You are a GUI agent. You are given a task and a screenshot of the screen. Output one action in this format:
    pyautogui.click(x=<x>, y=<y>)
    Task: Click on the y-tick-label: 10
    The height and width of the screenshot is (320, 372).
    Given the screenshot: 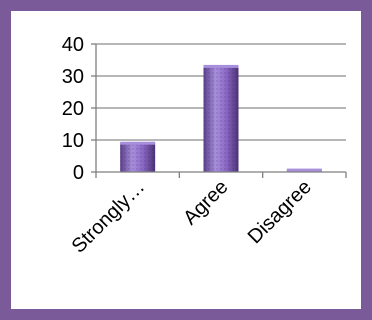 What is the action you would take?
    pyautogui.click(x=73, y=141)
    